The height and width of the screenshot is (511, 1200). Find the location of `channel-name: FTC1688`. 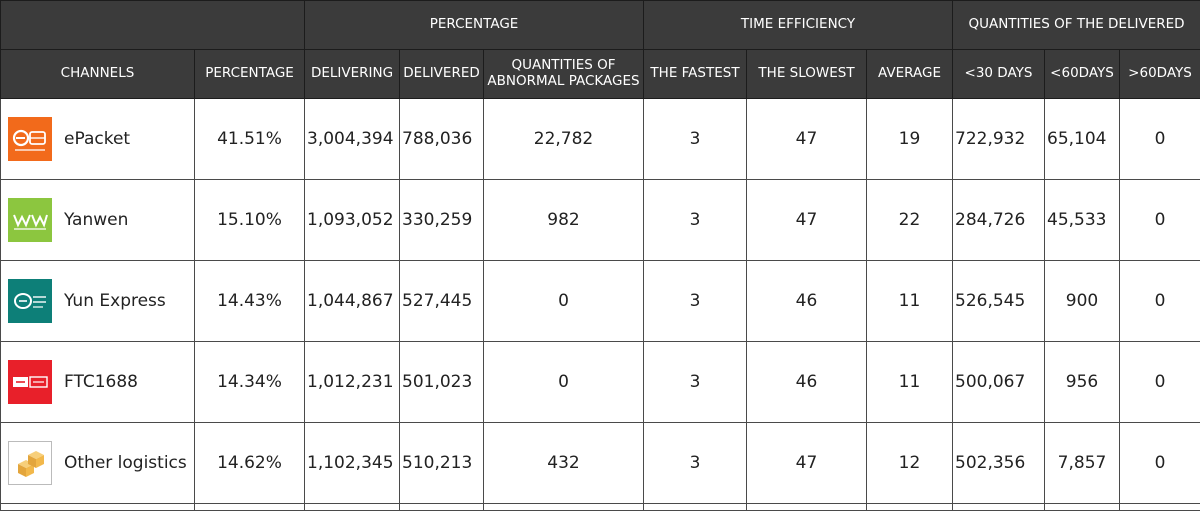

channel-name: FTC1688 is located at coordinates (101, 382).